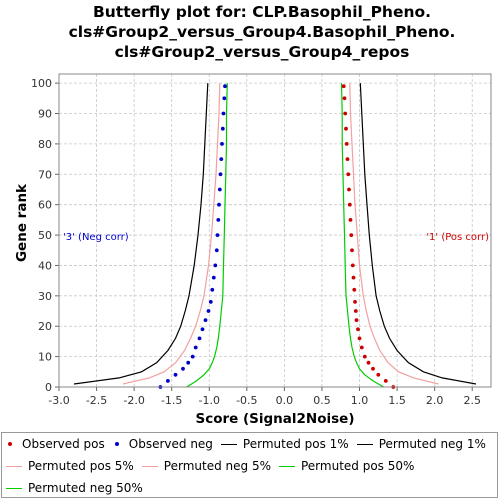 The height and width of the screenshot is (500, 500). I want to click on y-tick-label: 0, so click(48, 387).